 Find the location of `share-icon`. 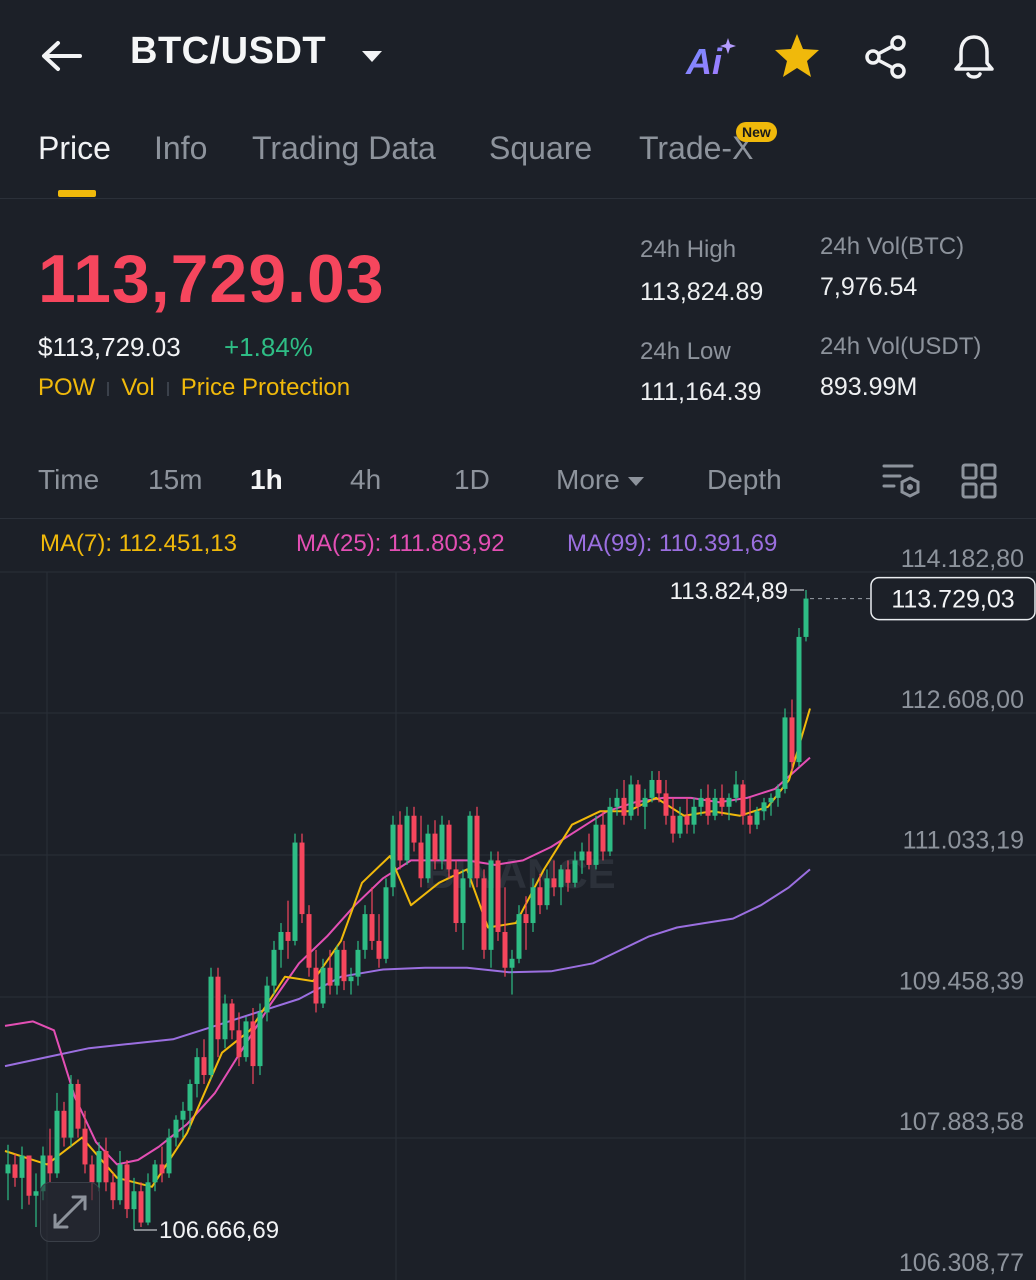

share-icon is located at coordinates (886, 57).